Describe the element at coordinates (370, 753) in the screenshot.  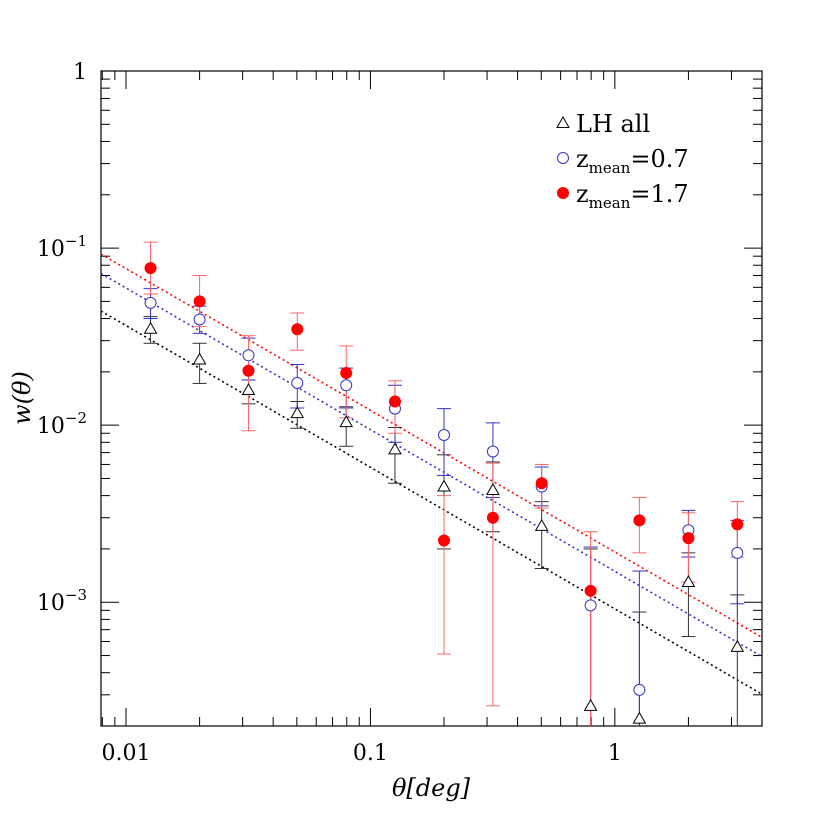
I see `x-tick-label: 0.1` at that location.